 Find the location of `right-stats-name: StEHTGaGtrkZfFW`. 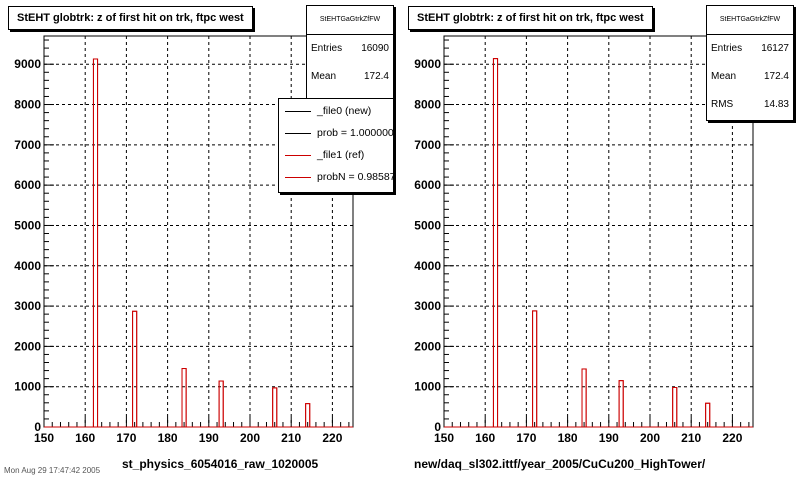

right-stats-name: StEHTGaGtrkZfFW is located at coordinates (750, 20).